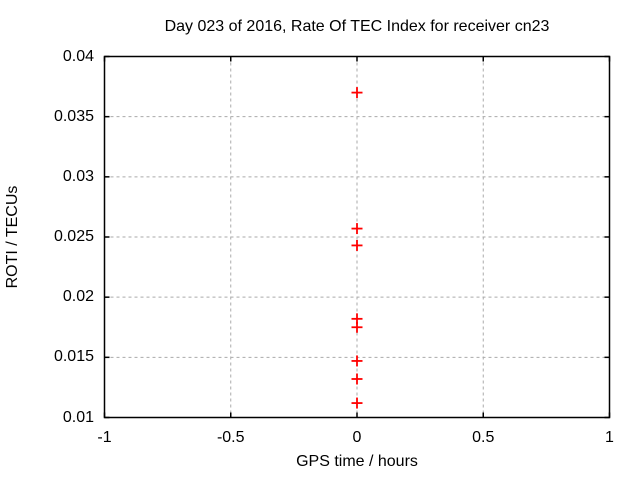 The width and height of the screenshot is (640, 480). Describe the element at coordinates (78, 417) in the screenshot. I see `y-tick-label: 0.01` at that location.